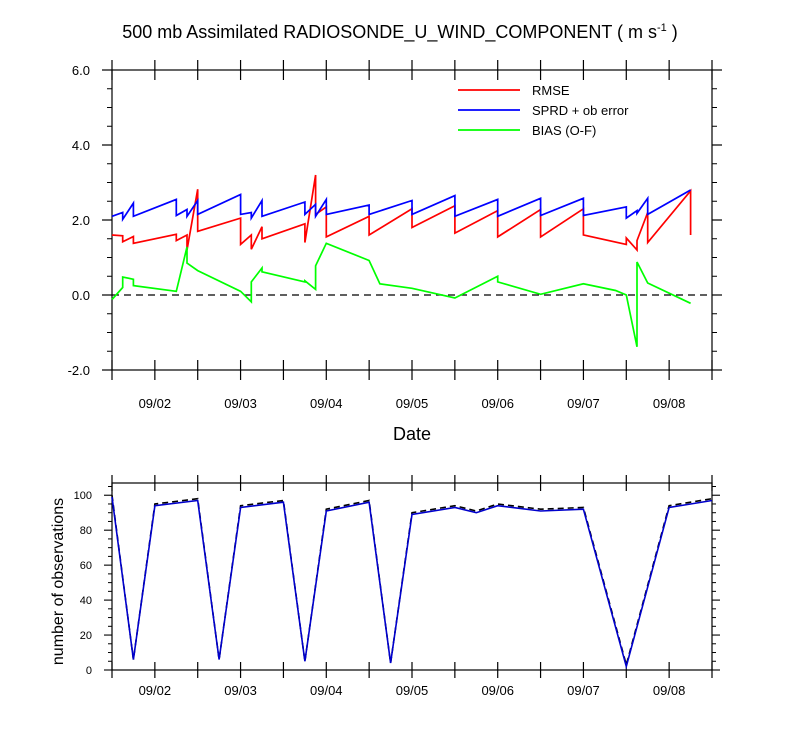  What do you see at coordinates (81, 295) in the screenshot?
I see `top-y-tick-label: 0.0` at bounding box center [81, 295].